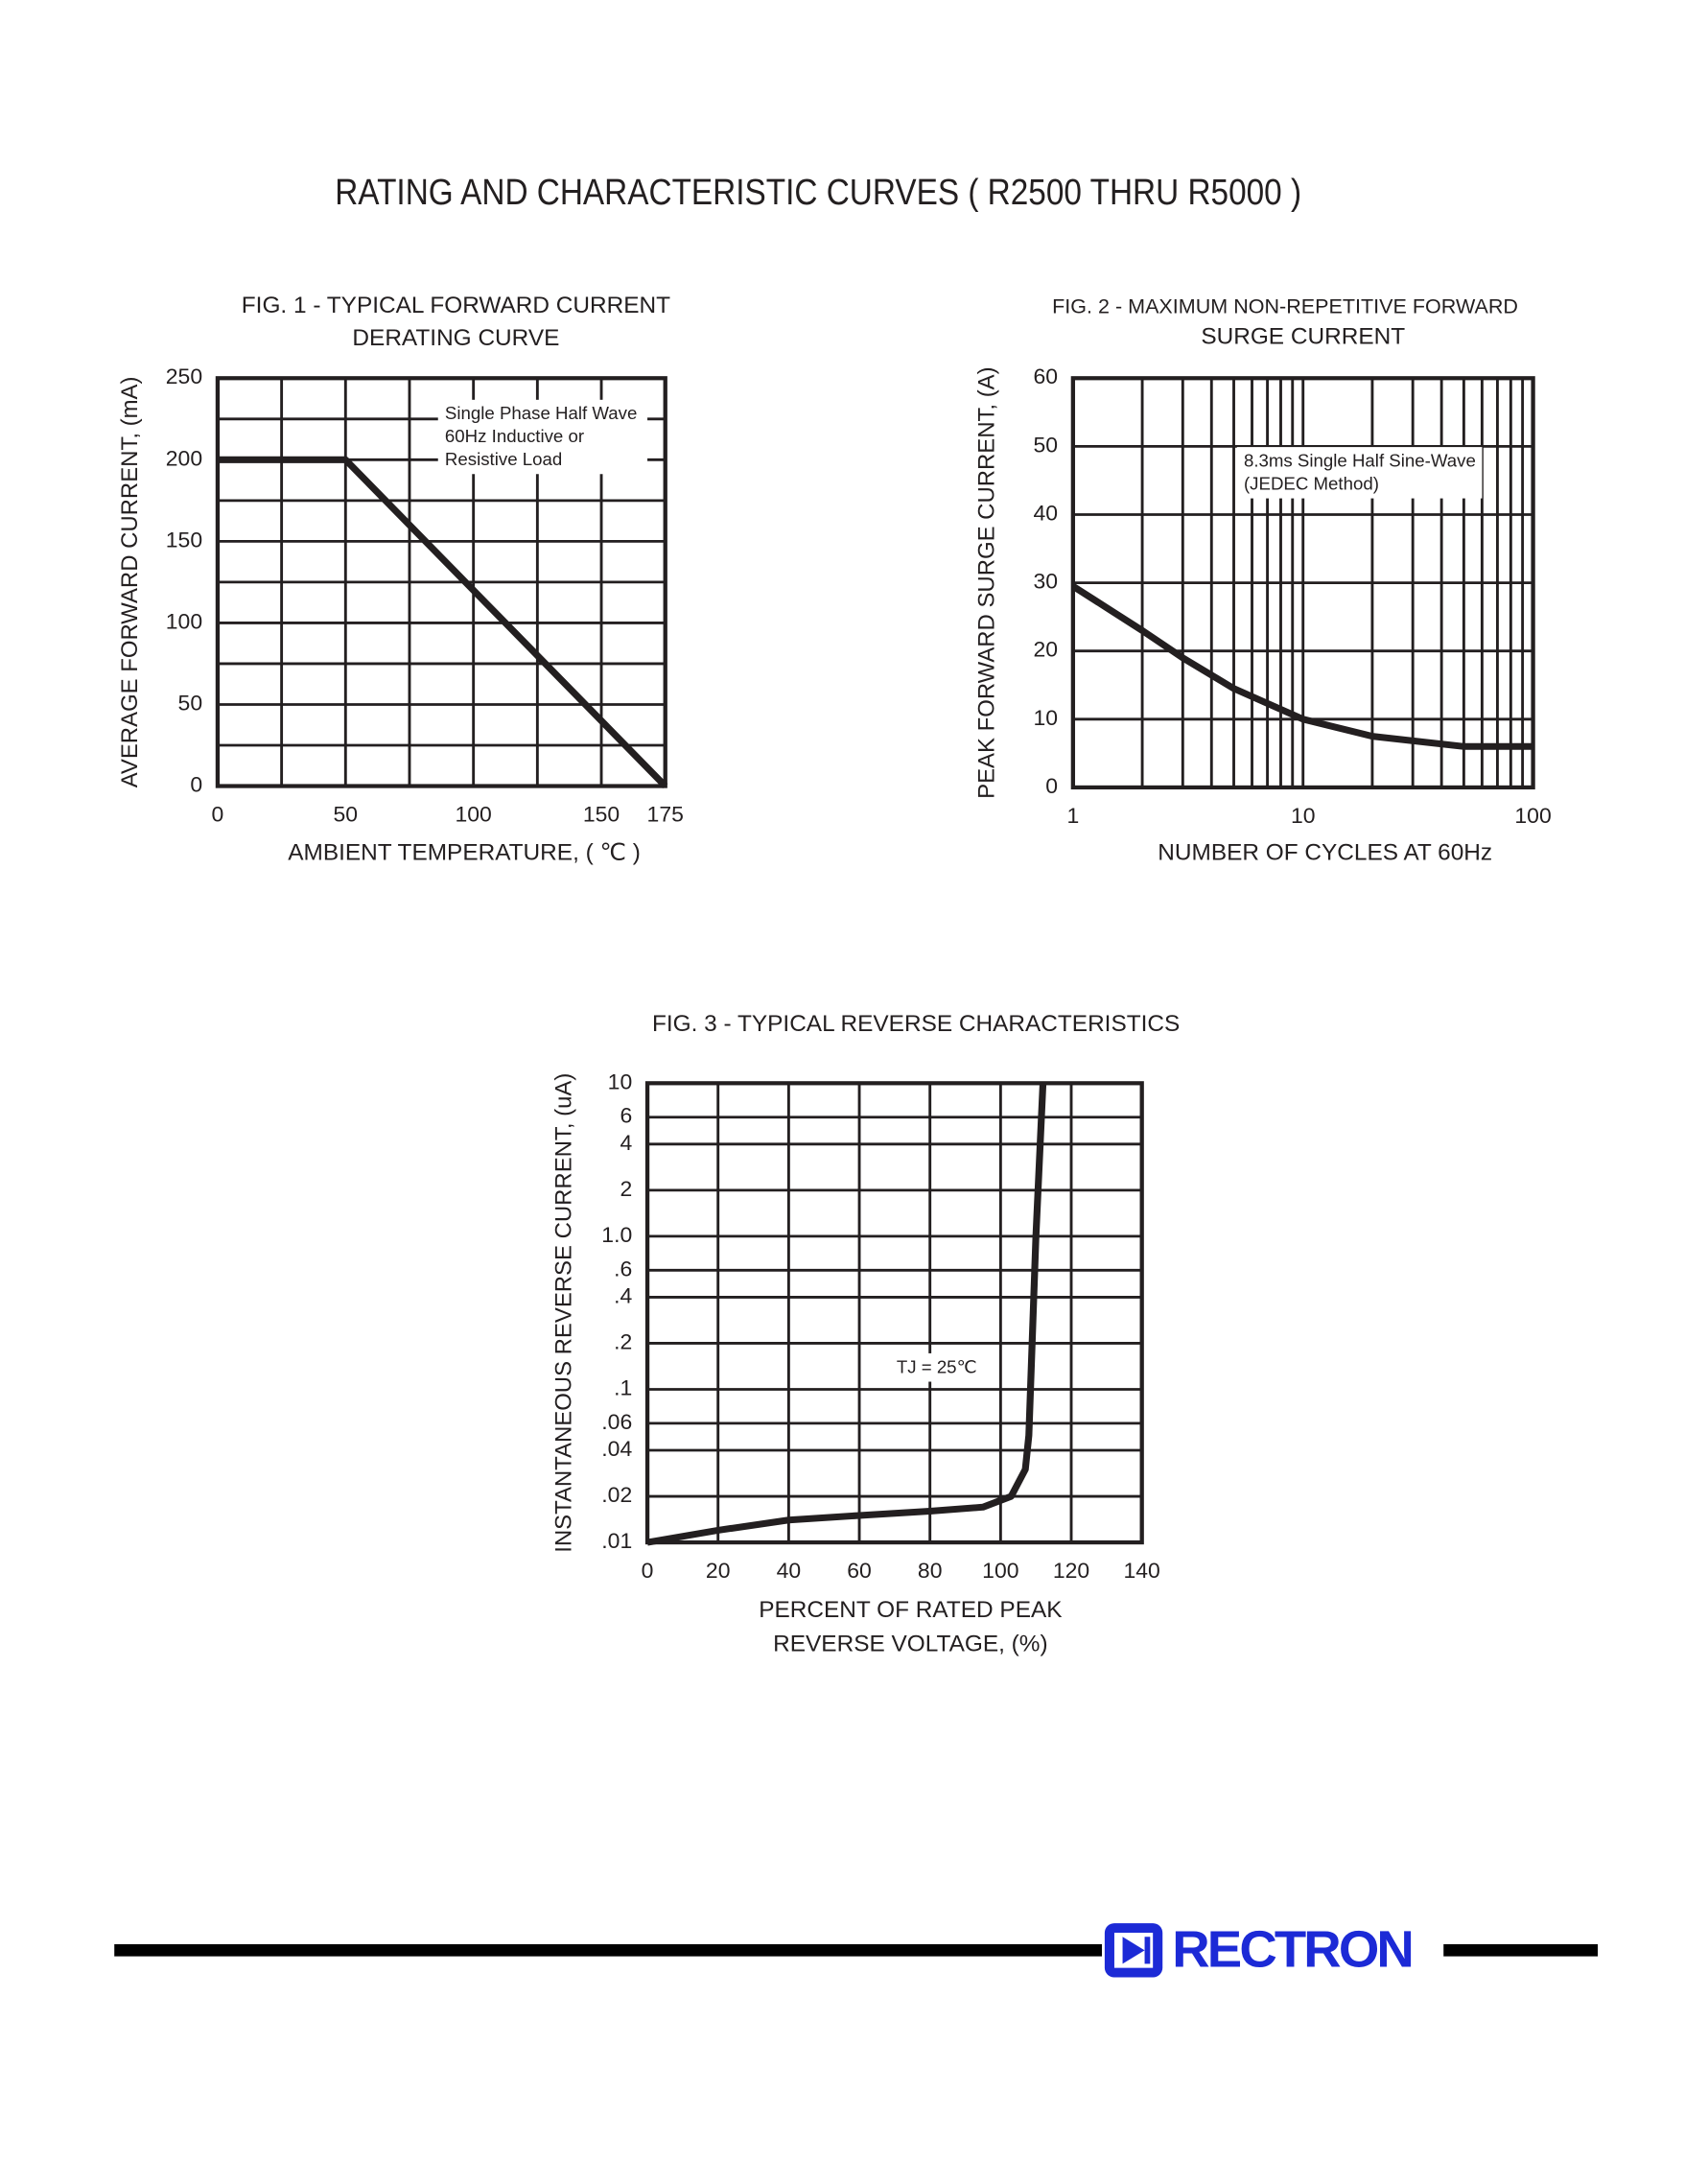  I want to click on y-axis-title: PEAK FORWARD SURGE CURRENT, (A), so click(986, 582).